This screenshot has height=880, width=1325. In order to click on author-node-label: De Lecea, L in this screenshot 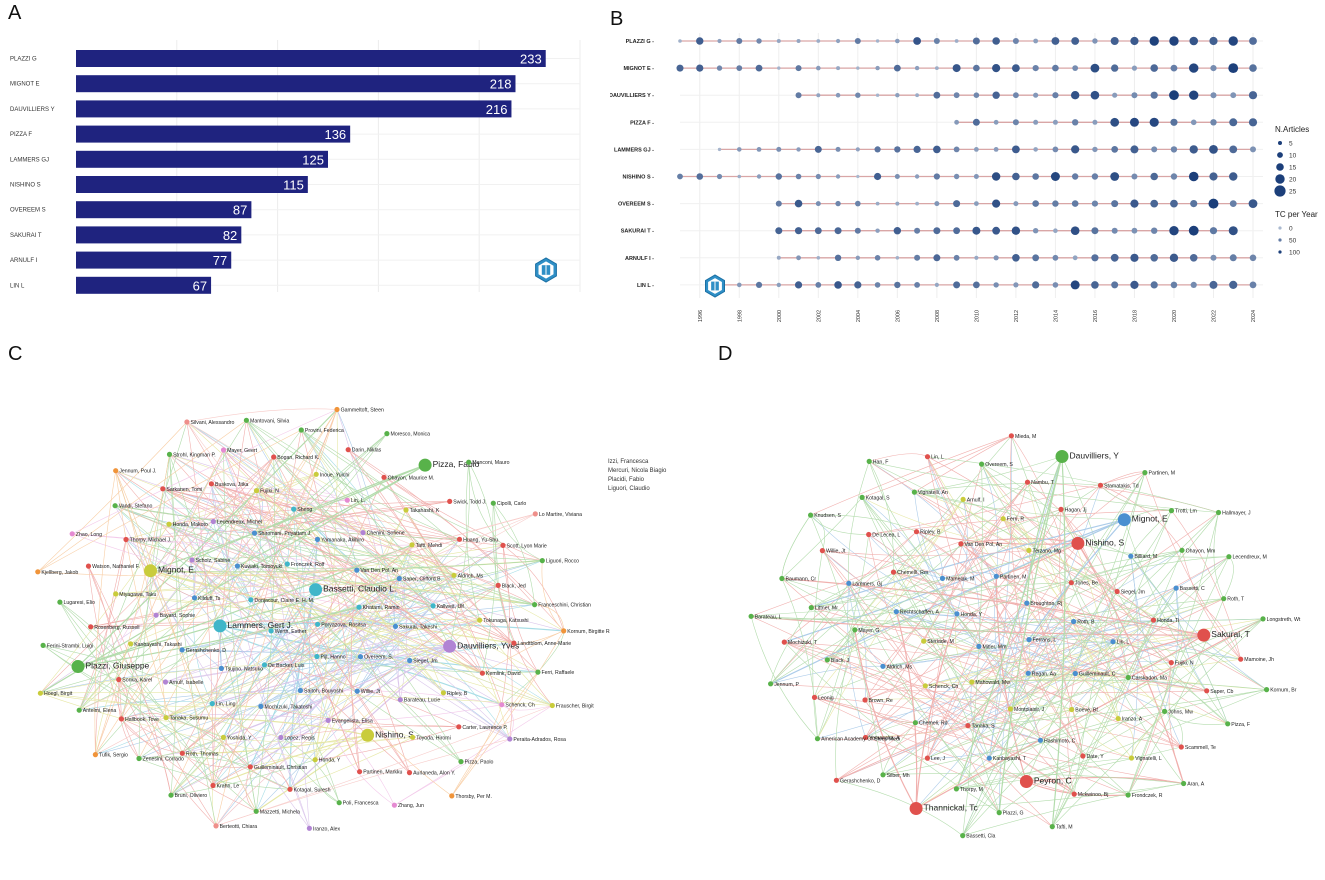, I will do `click(886, 536)`.